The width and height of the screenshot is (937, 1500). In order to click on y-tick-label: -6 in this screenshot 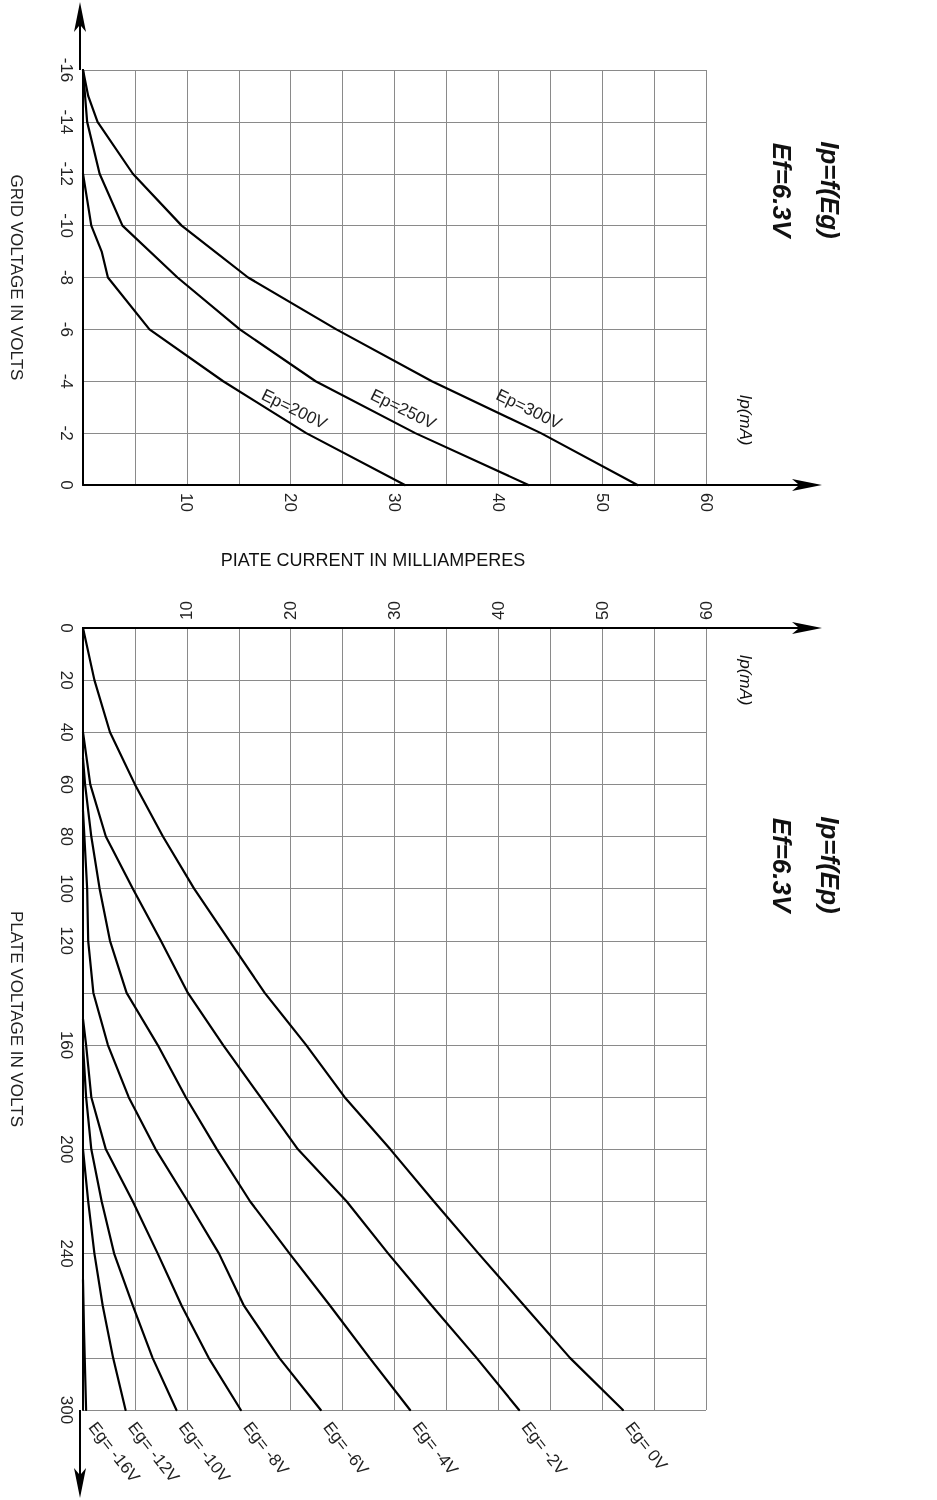, I will do `click(66, 329)`.